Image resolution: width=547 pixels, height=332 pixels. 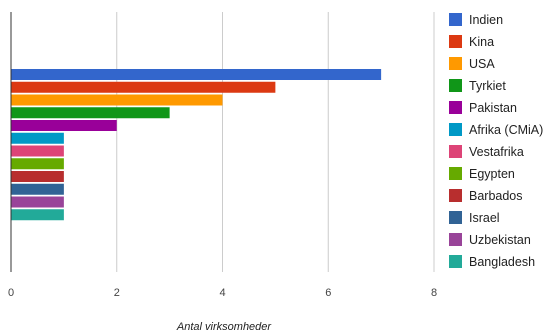 I want to click on legend-swatch-uzbekistan, so click(x=455, y=239).